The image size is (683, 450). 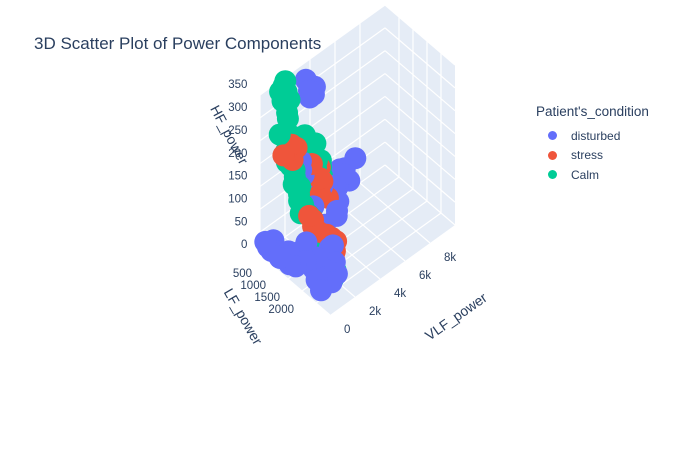 What do you see at coordinates (592, 111) in the screenshot?
I see `legend-title: Patient's_condition` at bounding box center [592, 111].